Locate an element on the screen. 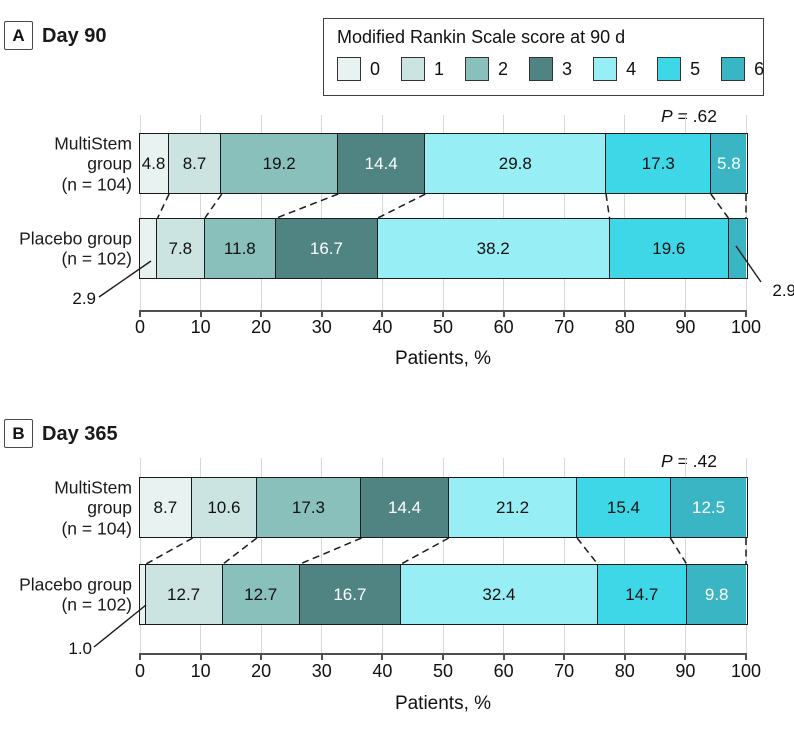 Image resolution: width=794 pixels, height=738 pixels. segment-score-1: 7.8 is located at coordinates (181, 248).